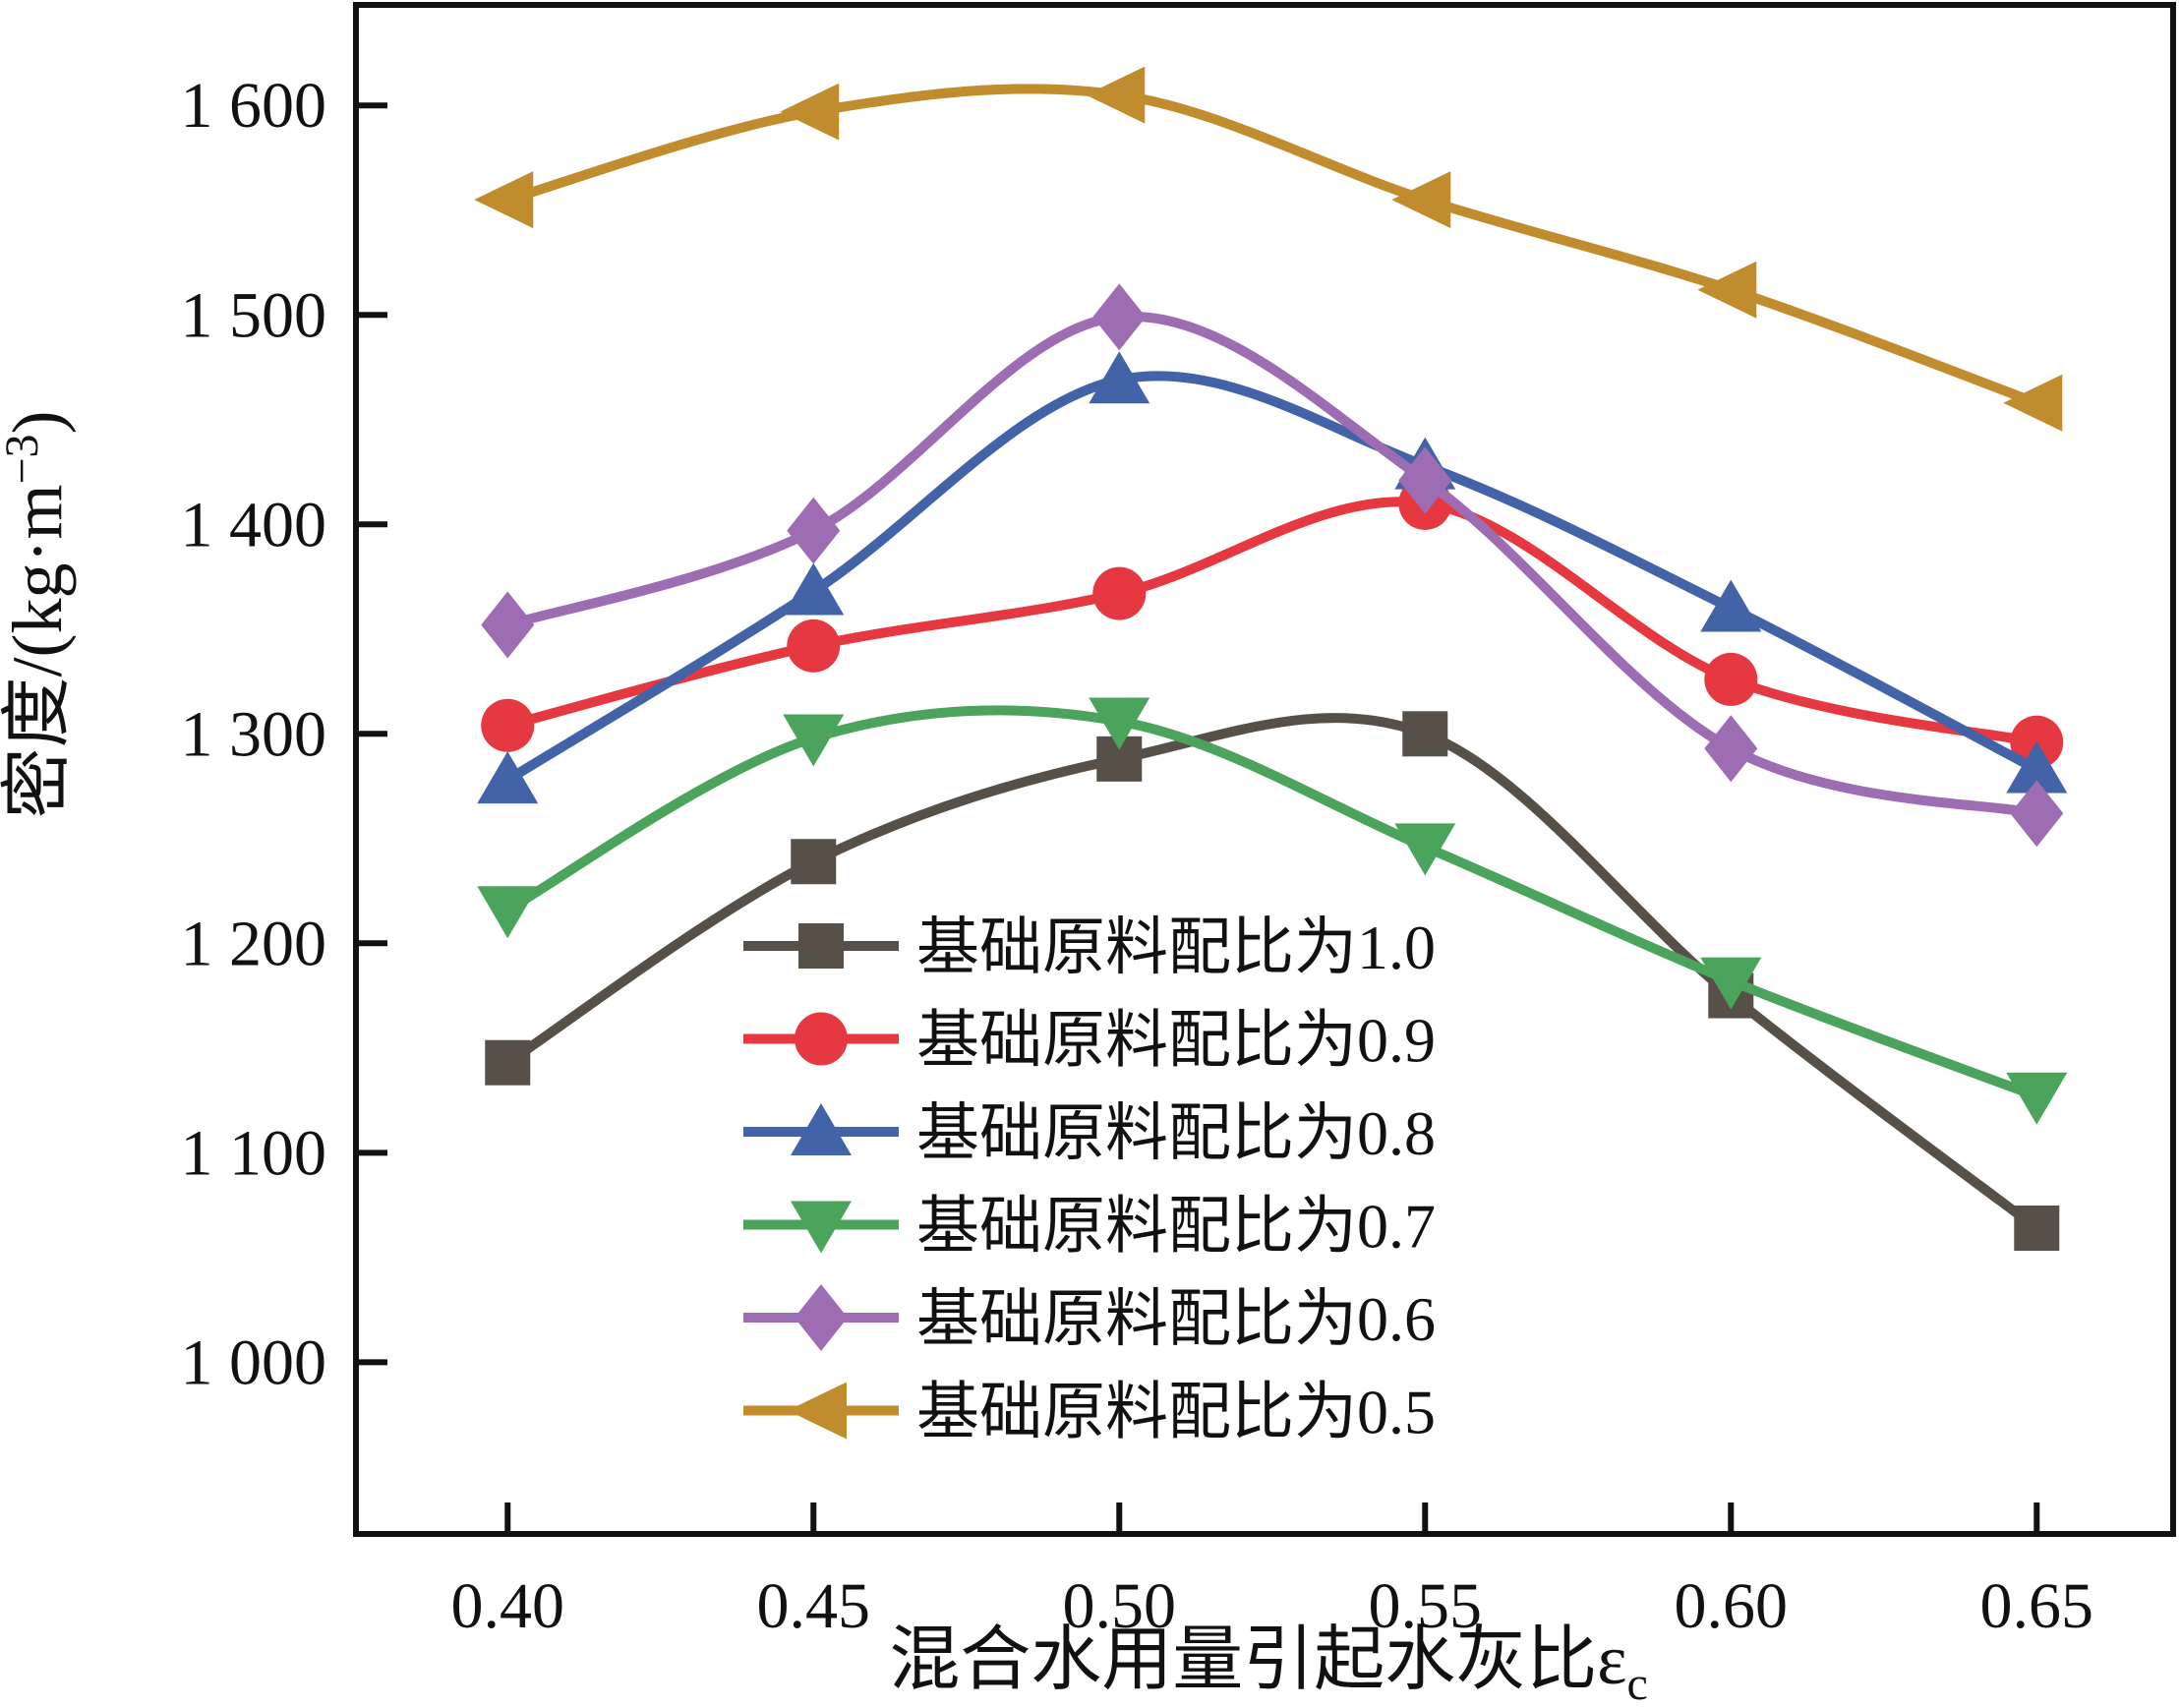 The height and width of the screenshot is (1708, 2180). Describe the element at coordinates (821, 1227) in the screenshot. I see `legend-marker-triangle-down-icon` at that location.